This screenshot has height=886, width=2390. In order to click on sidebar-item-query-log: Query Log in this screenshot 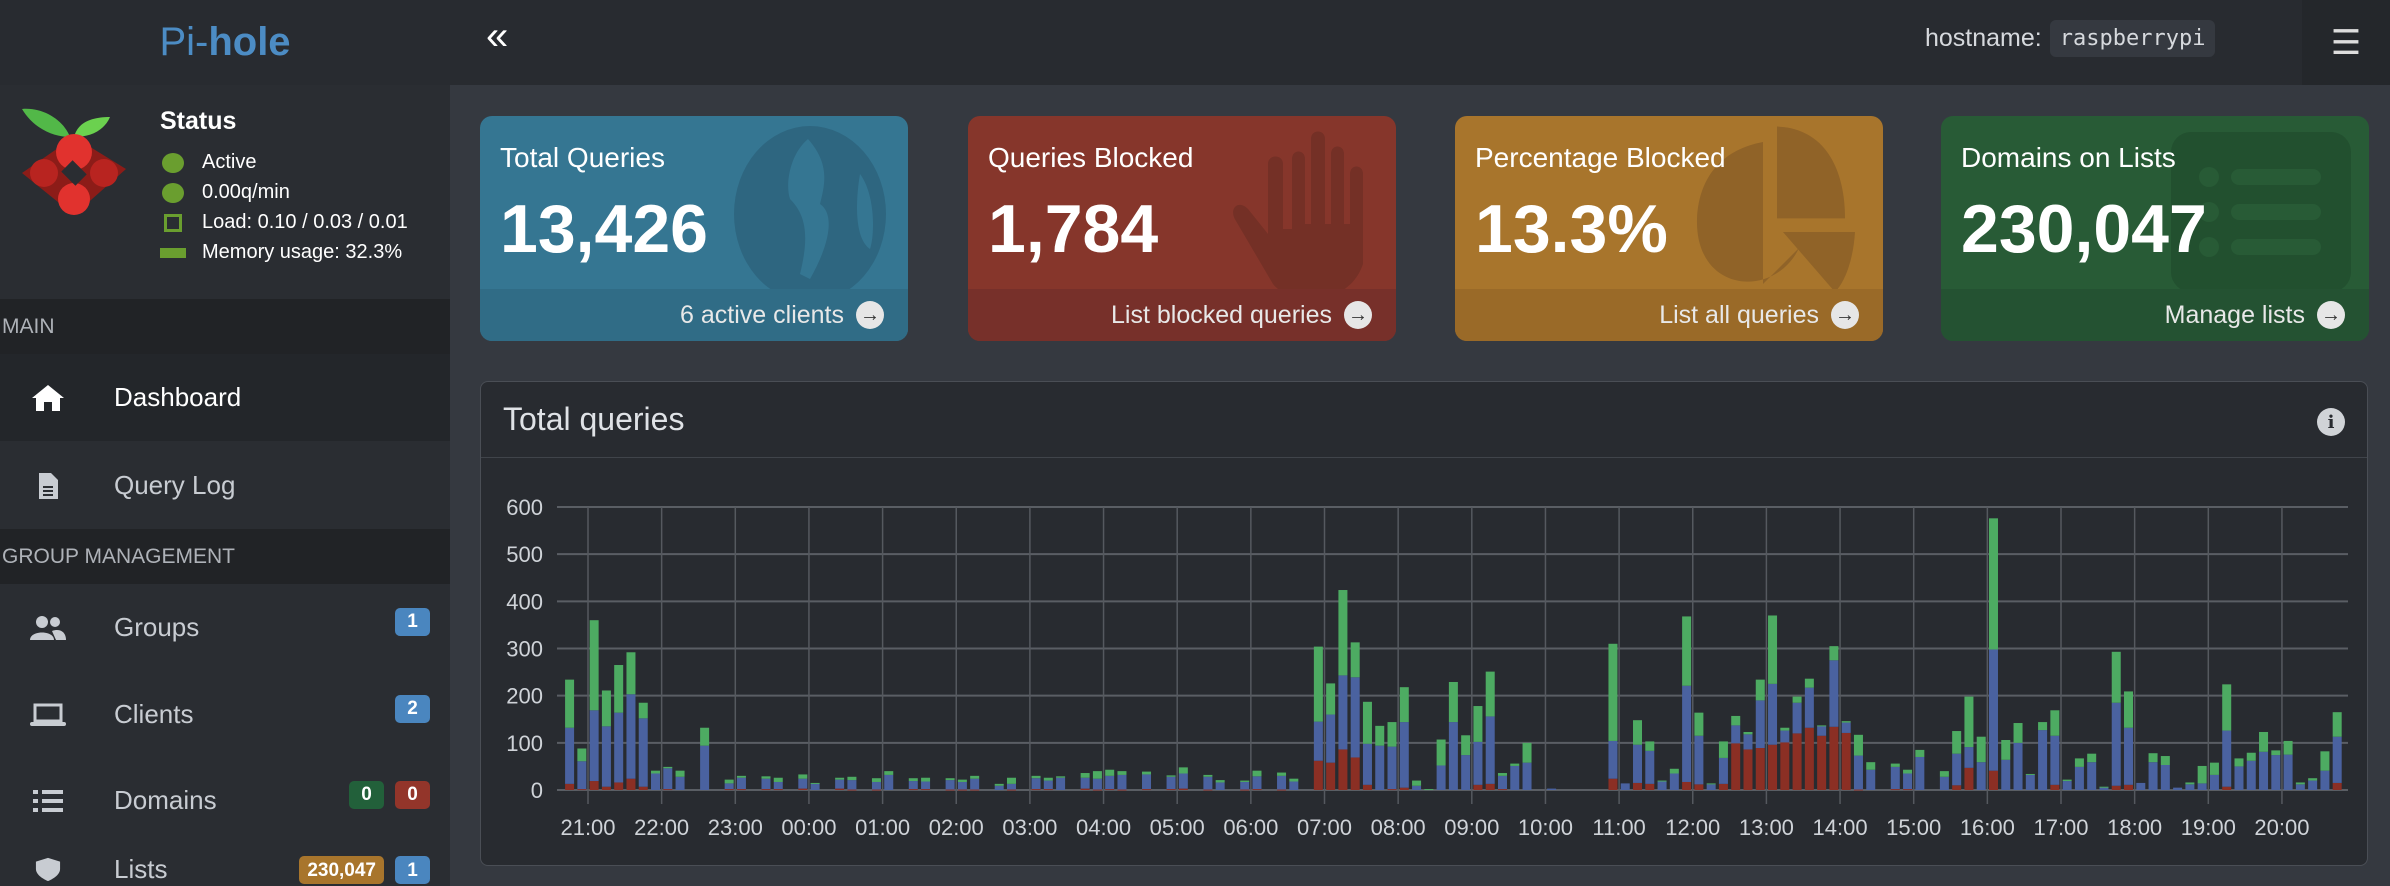, I will do `click(225, 485)`.